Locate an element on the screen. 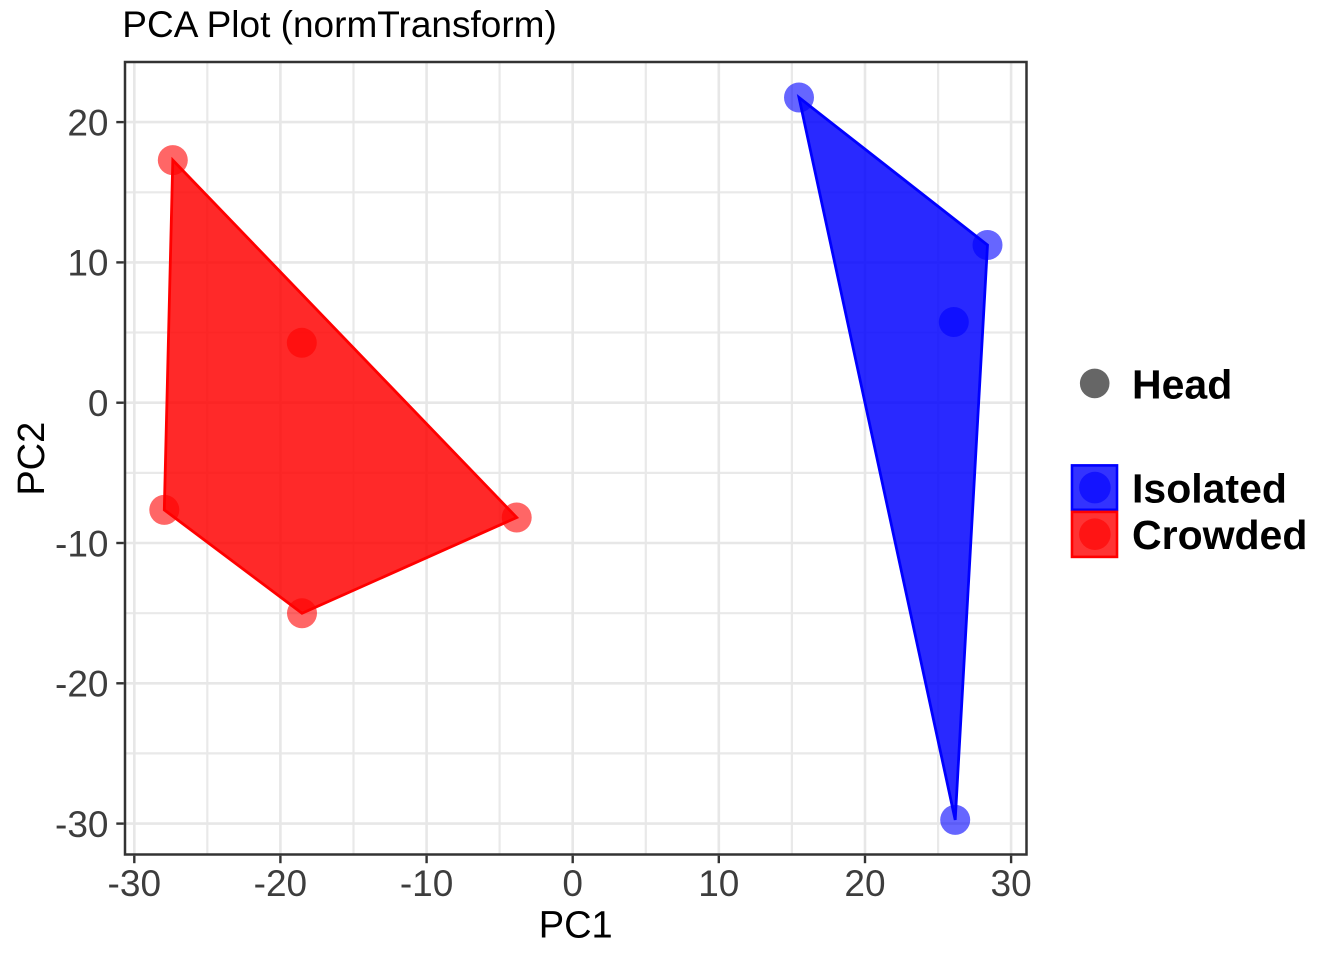  svg-text: PCA Plot (normTransform) is located at coordinates (339, 24).